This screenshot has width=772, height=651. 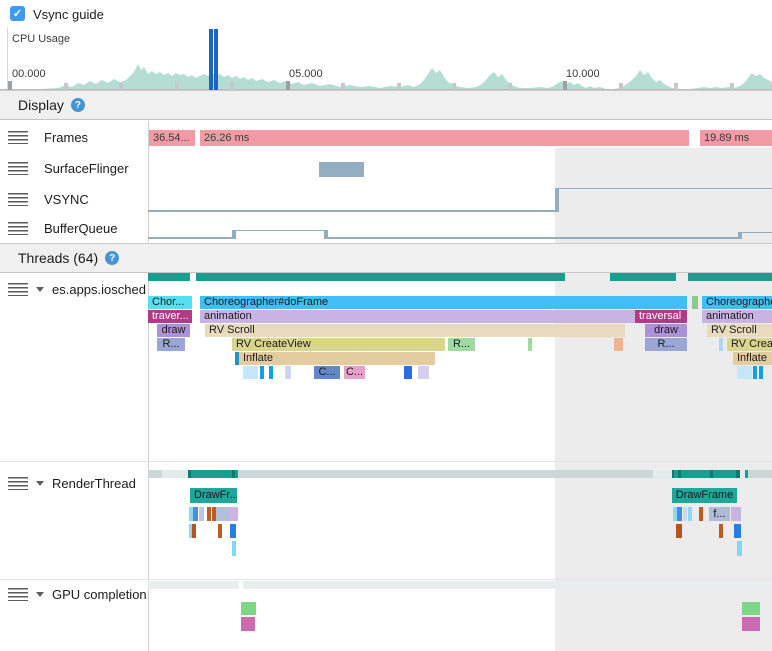 What do you see at coordinates (444, 138) in the screenshot?
I see `frame-bar: 26.26 ms` at bounding box center [444, 138].